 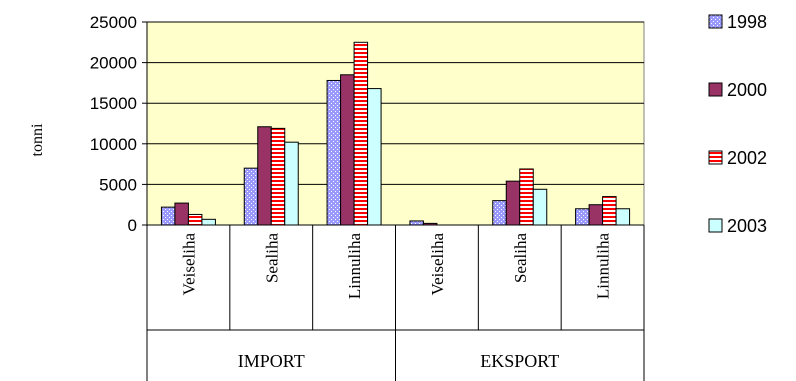 What do you see at coordinates (519, 361) in the screenshot?
I see `group-label: EKSPORT` at bounding box center [519, 361].